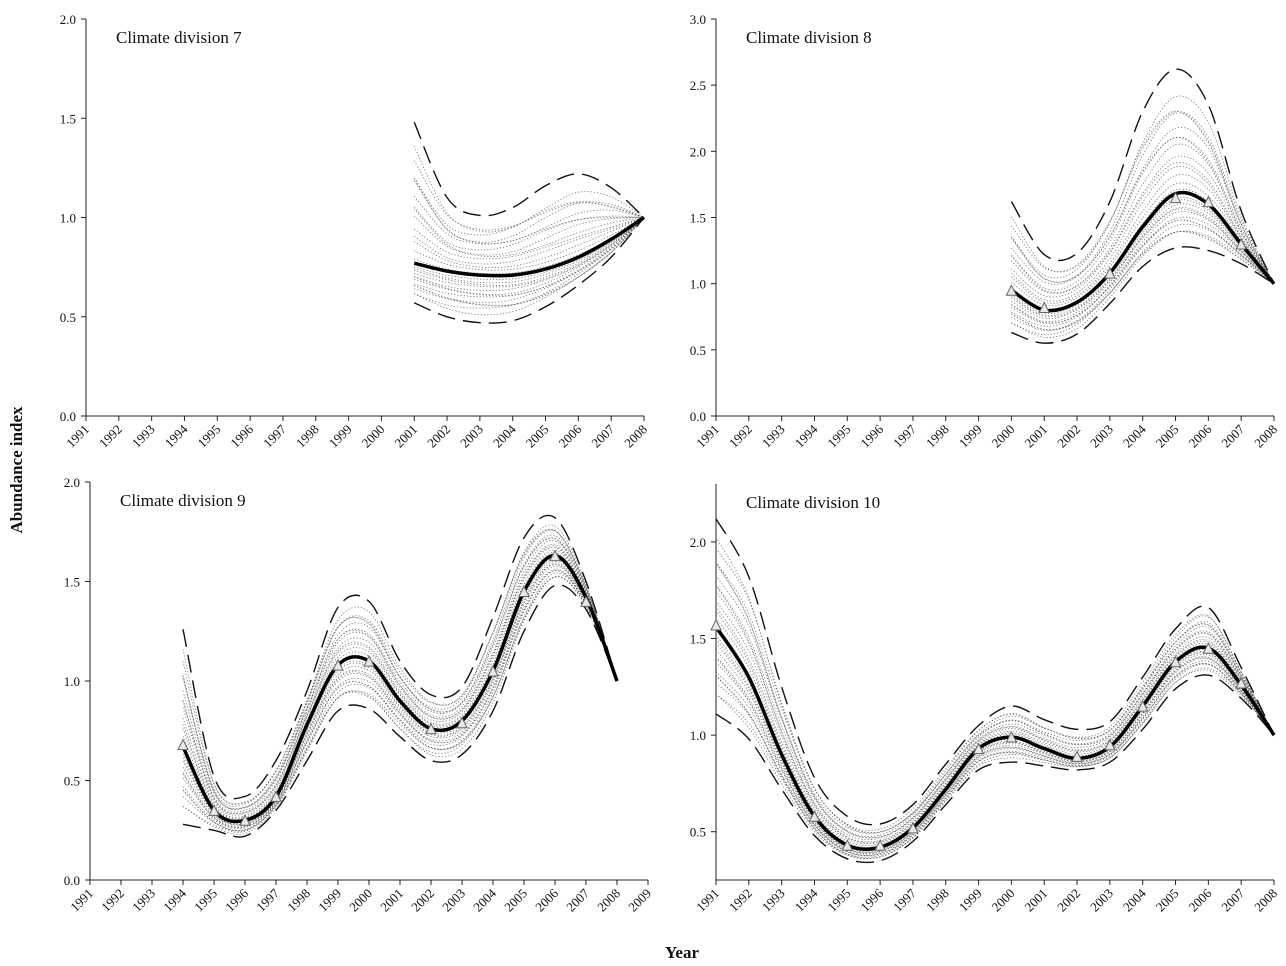  What do you see at coordinates (174, 899) in the screenshot?
I see `x-tick-label: 1994` at bounding box center [174, 899].